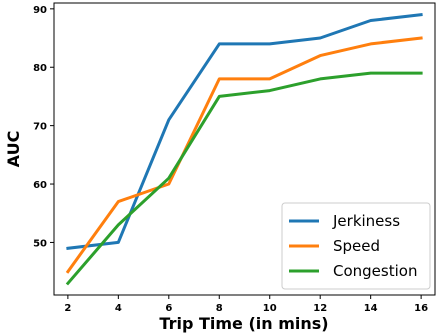 The width and height of the screenshot is (438, 334). I want to click on x-tick-label: 4, so click(118, 308).